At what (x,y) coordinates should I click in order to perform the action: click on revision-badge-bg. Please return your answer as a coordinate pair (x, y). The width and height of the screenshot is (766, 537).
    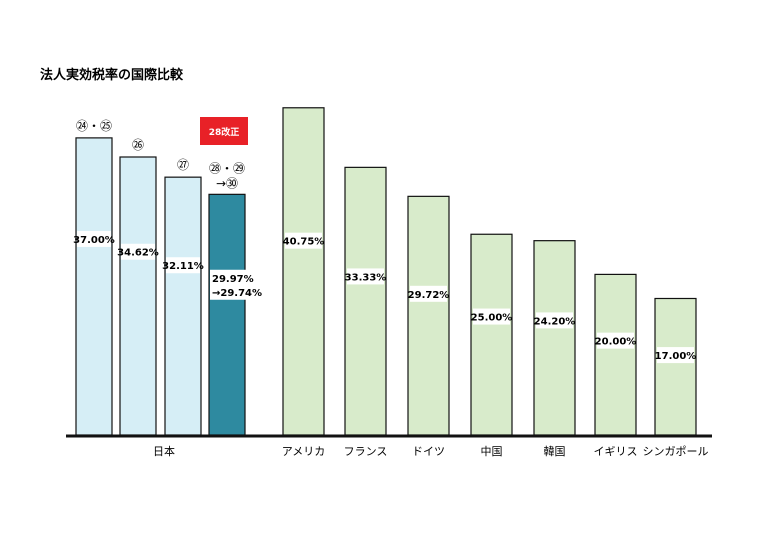
    Looking at the image, I should click on (224, 131).